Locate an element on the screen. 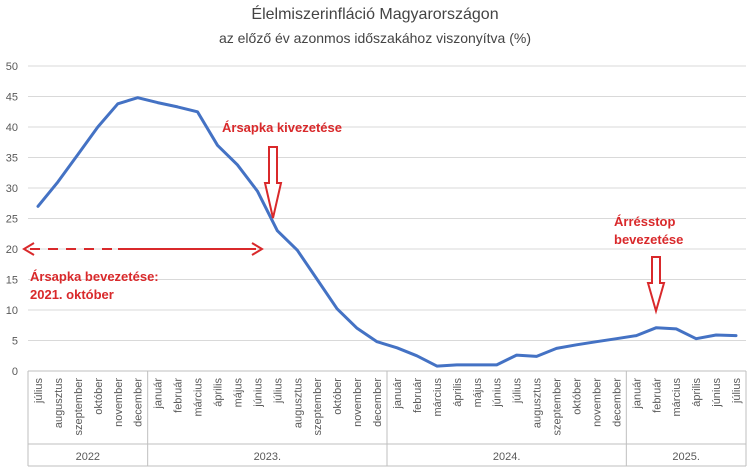  y-tick-label: 20 is located at coordinates (12, 250).